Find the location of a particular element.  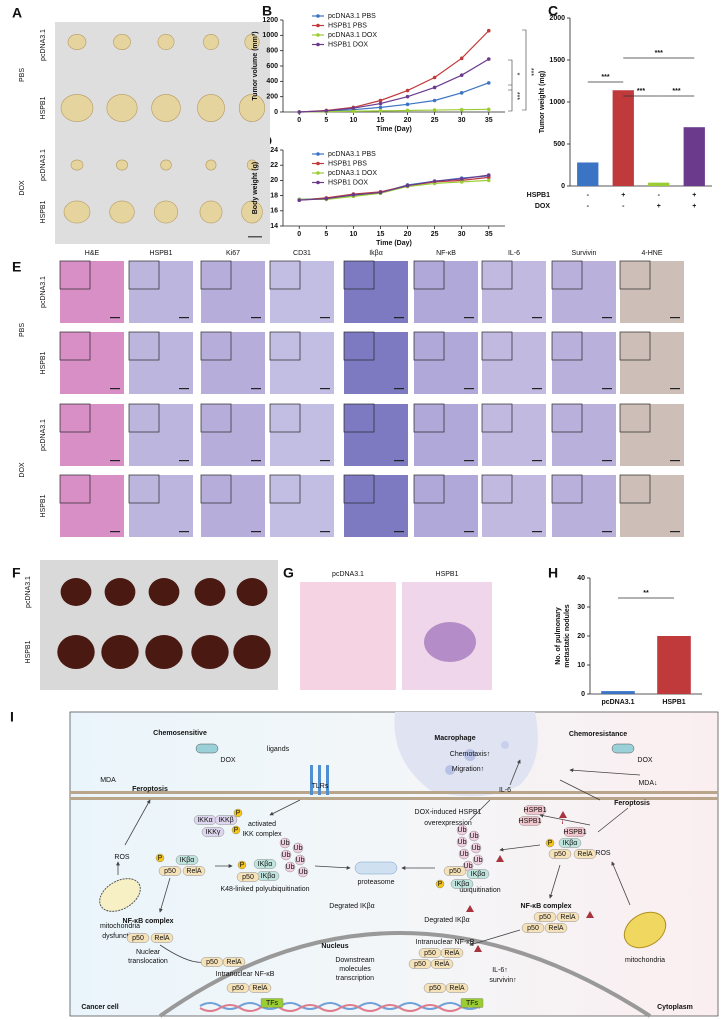

legend-label: HSPB1 DOX is located at coordinates (348, 182).